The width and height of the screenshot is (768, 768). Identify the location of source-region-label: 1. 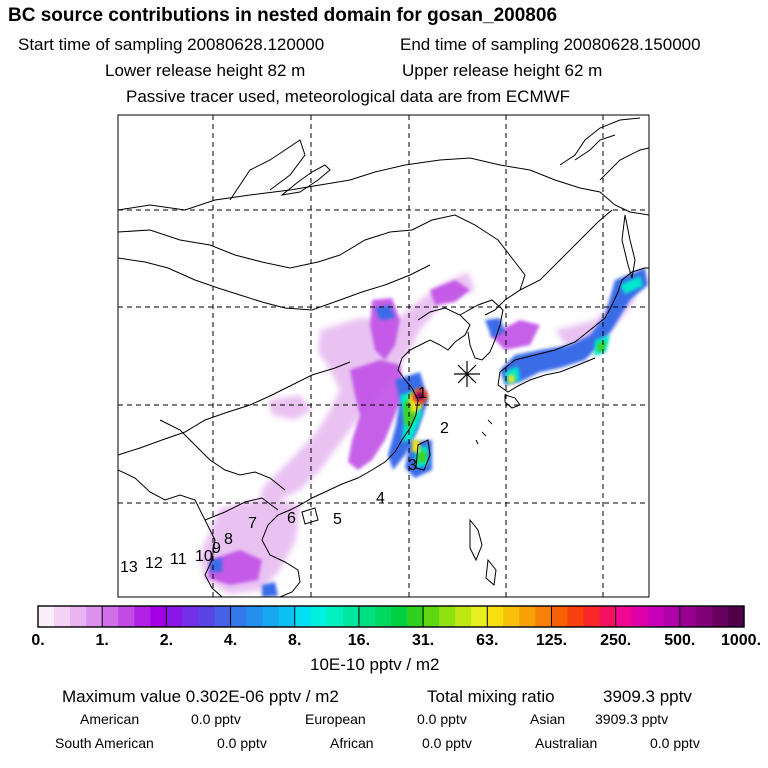
(422, 393).